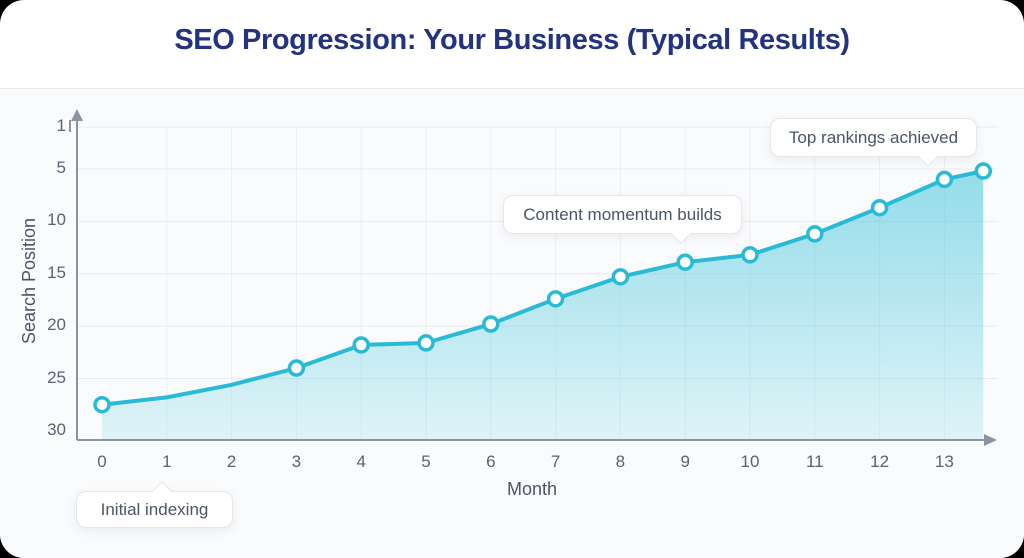 The width and height of the screenshot is (1024, 558). Describe the element at coordinates (61, 167) in the screenshot. I see `y-tick-label: 5` at that location.